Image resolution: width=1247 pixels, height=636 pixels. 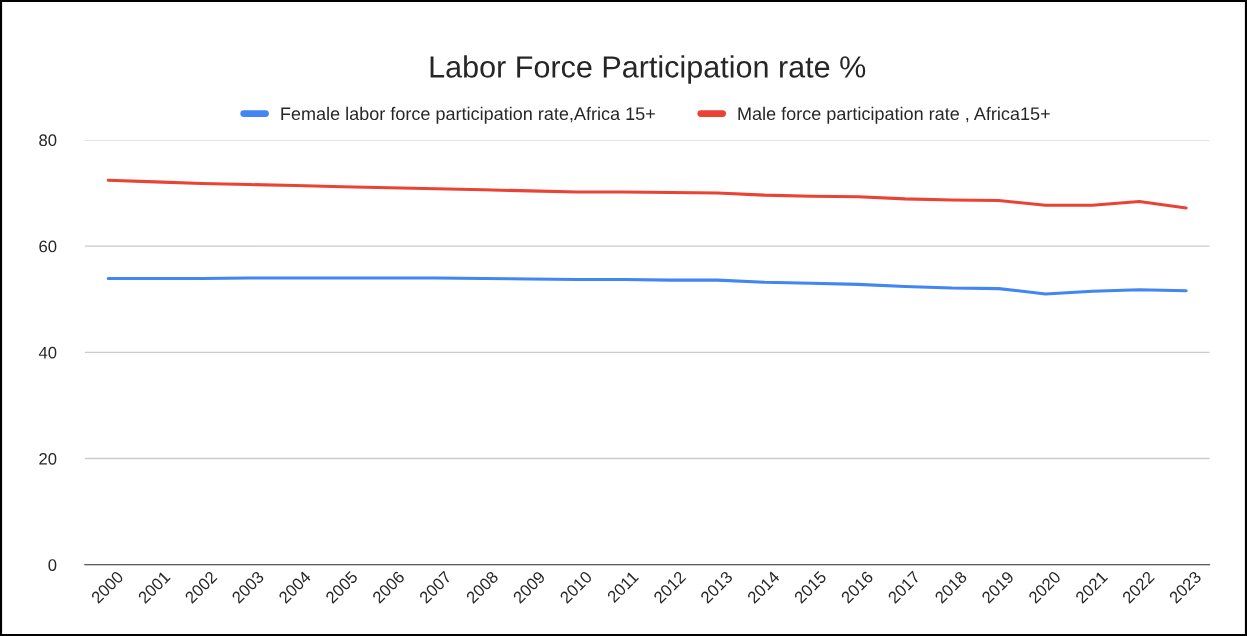 What do you see at coordinates (48, 246) in the screenshot?
I see `y-tick-label: 60` at bounding box center [48, 246].